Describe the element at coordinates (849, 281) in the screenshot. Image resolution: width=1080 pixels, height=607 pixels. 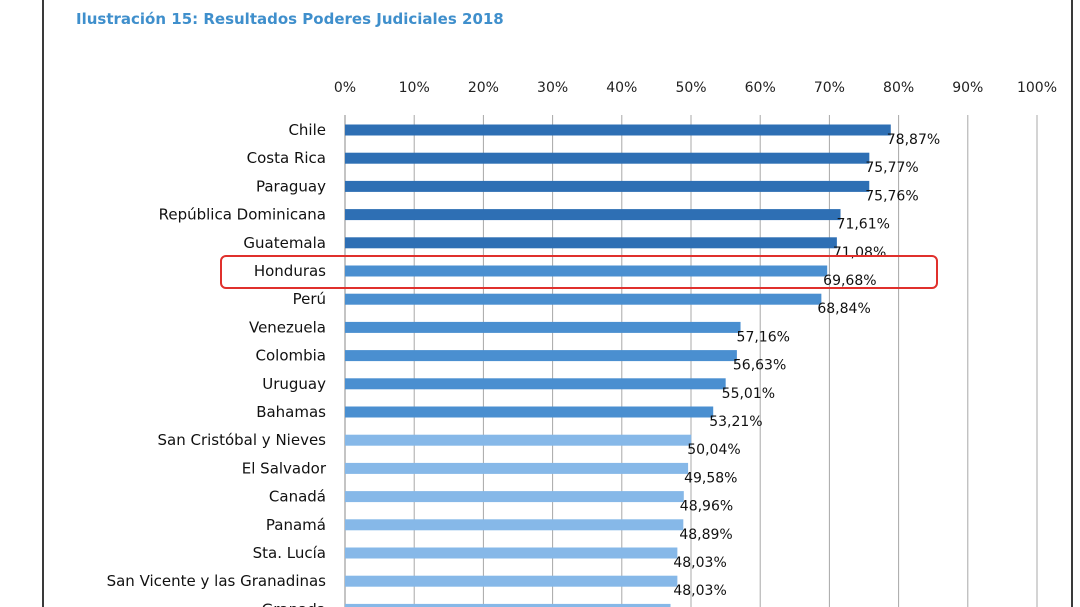
I see `data-label: 69,68%` at that location.